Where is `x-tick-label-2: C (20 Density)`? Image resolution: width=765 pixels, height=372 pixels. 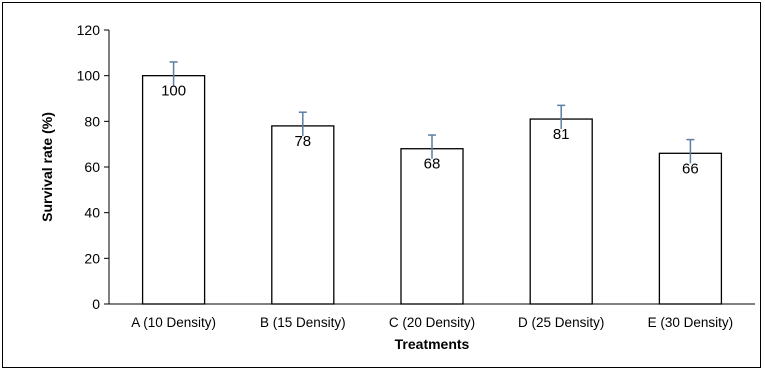
x-tick-label-2: C (20 Density) is located at coordinates (432, 322).